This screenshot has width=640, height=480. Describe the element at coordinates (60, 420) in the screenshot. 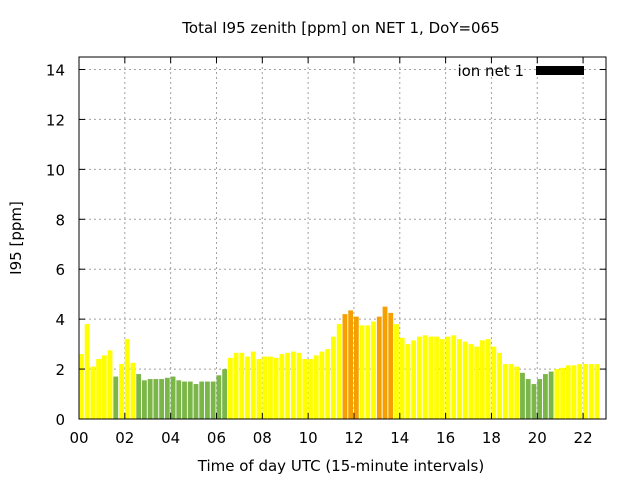

I see `y-tick-label: 0` at that location.